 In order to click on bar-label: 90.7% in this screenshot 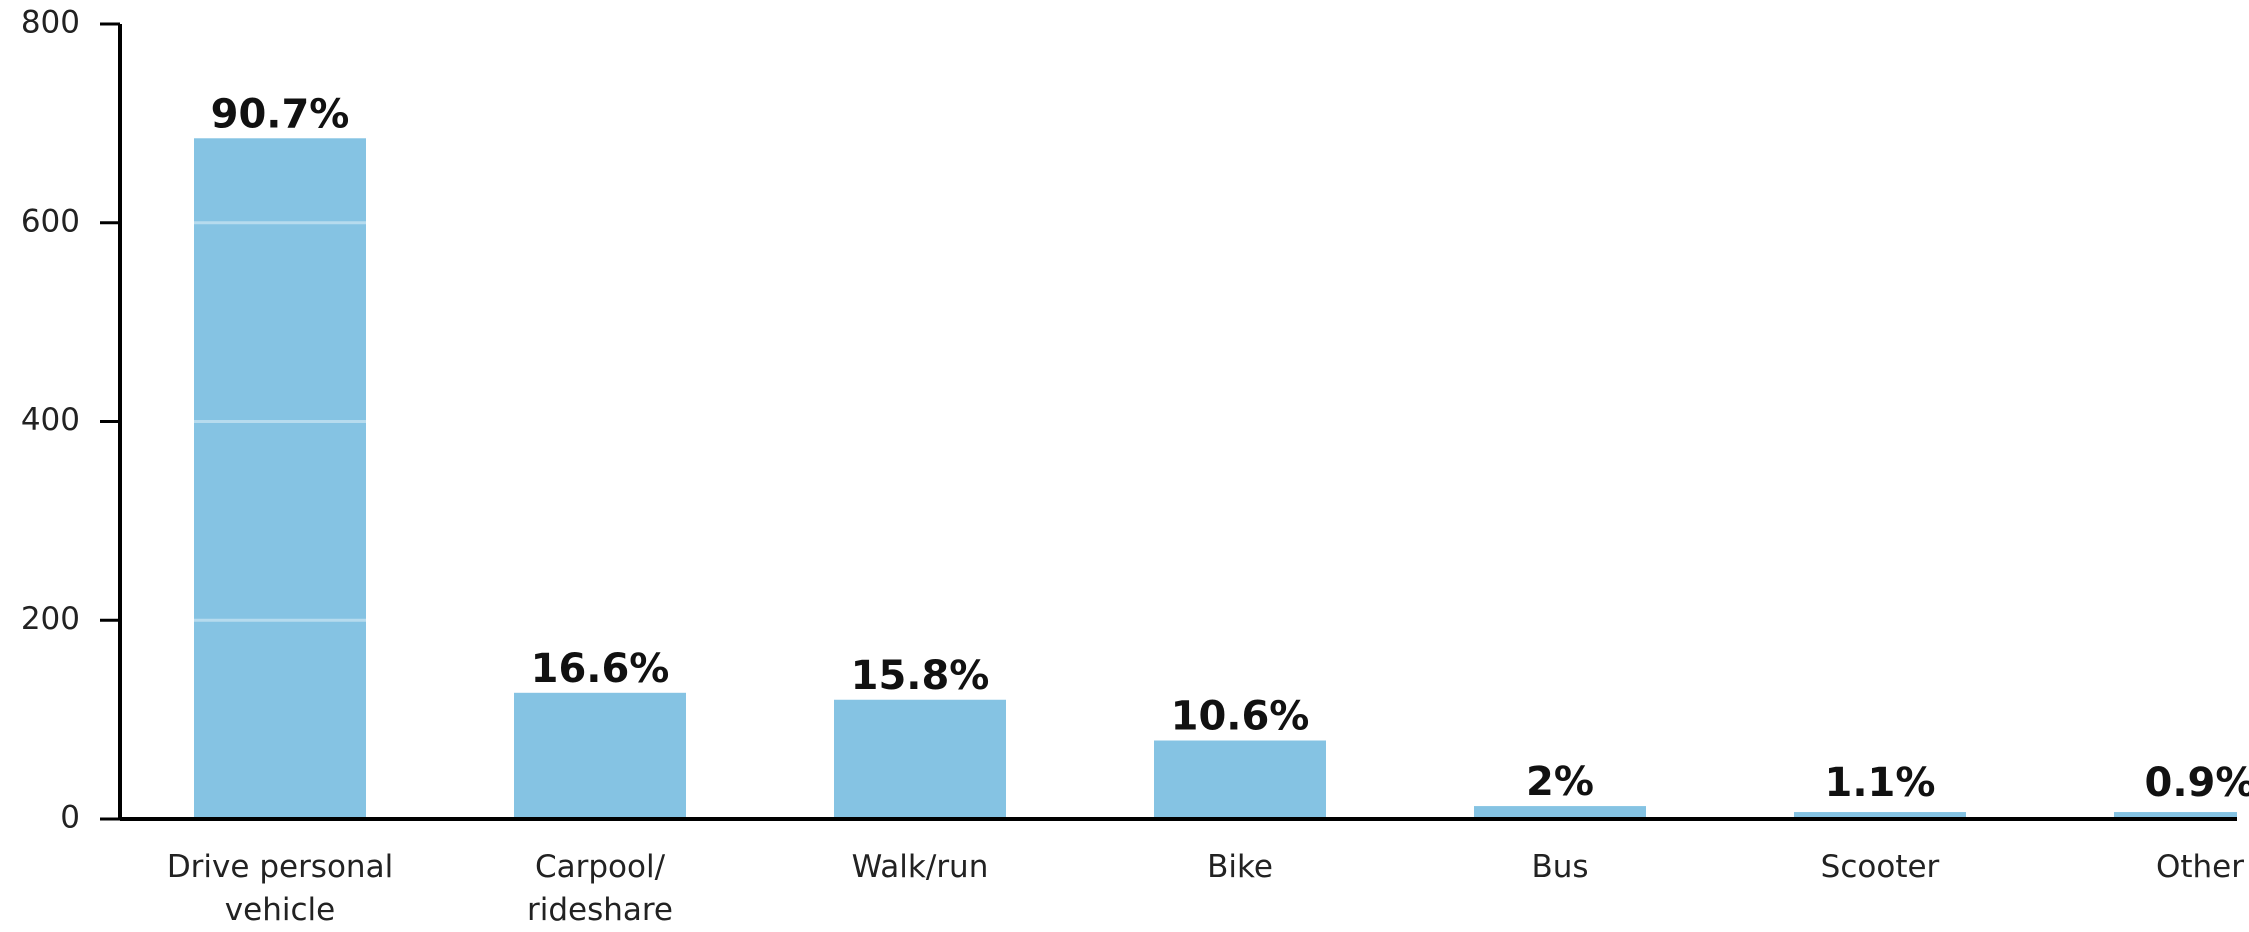, I will do `click(280, 114)`.